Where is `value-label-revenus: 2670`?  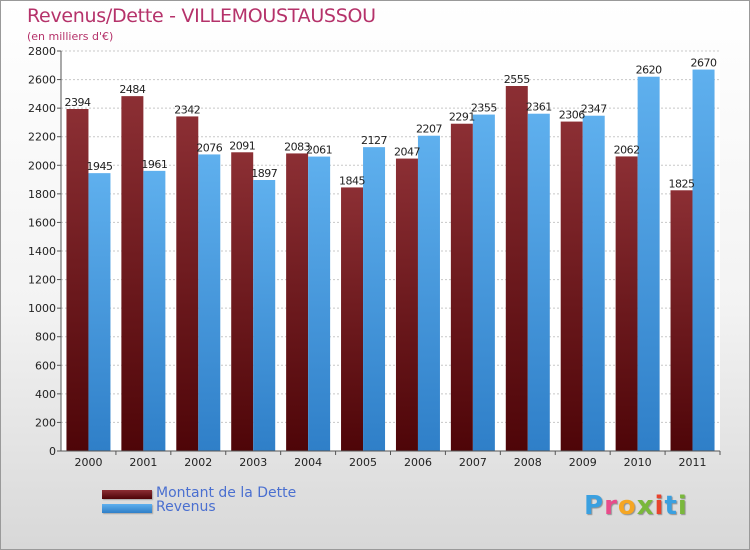 value-label-revenus: 2670 is located at coordinates (704, 63).